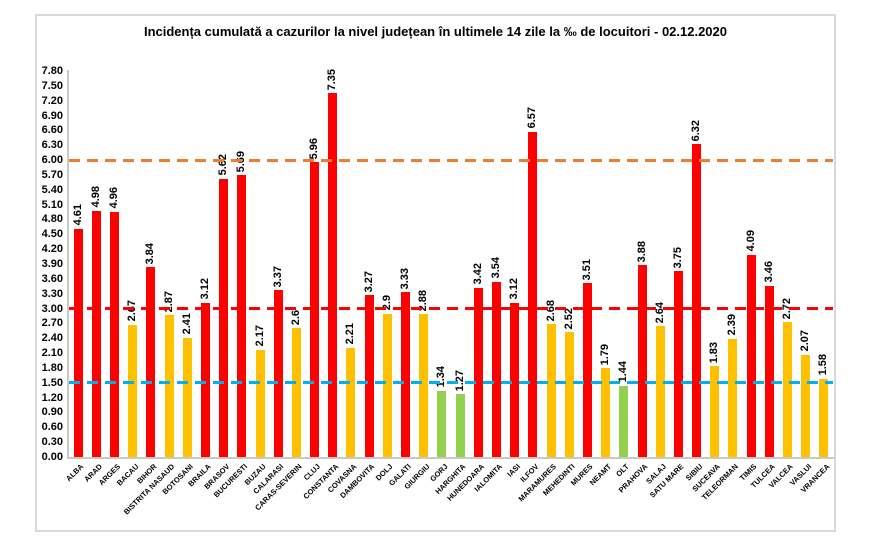  I want to click on bar-value-label: 4.98, so click(95, 197).